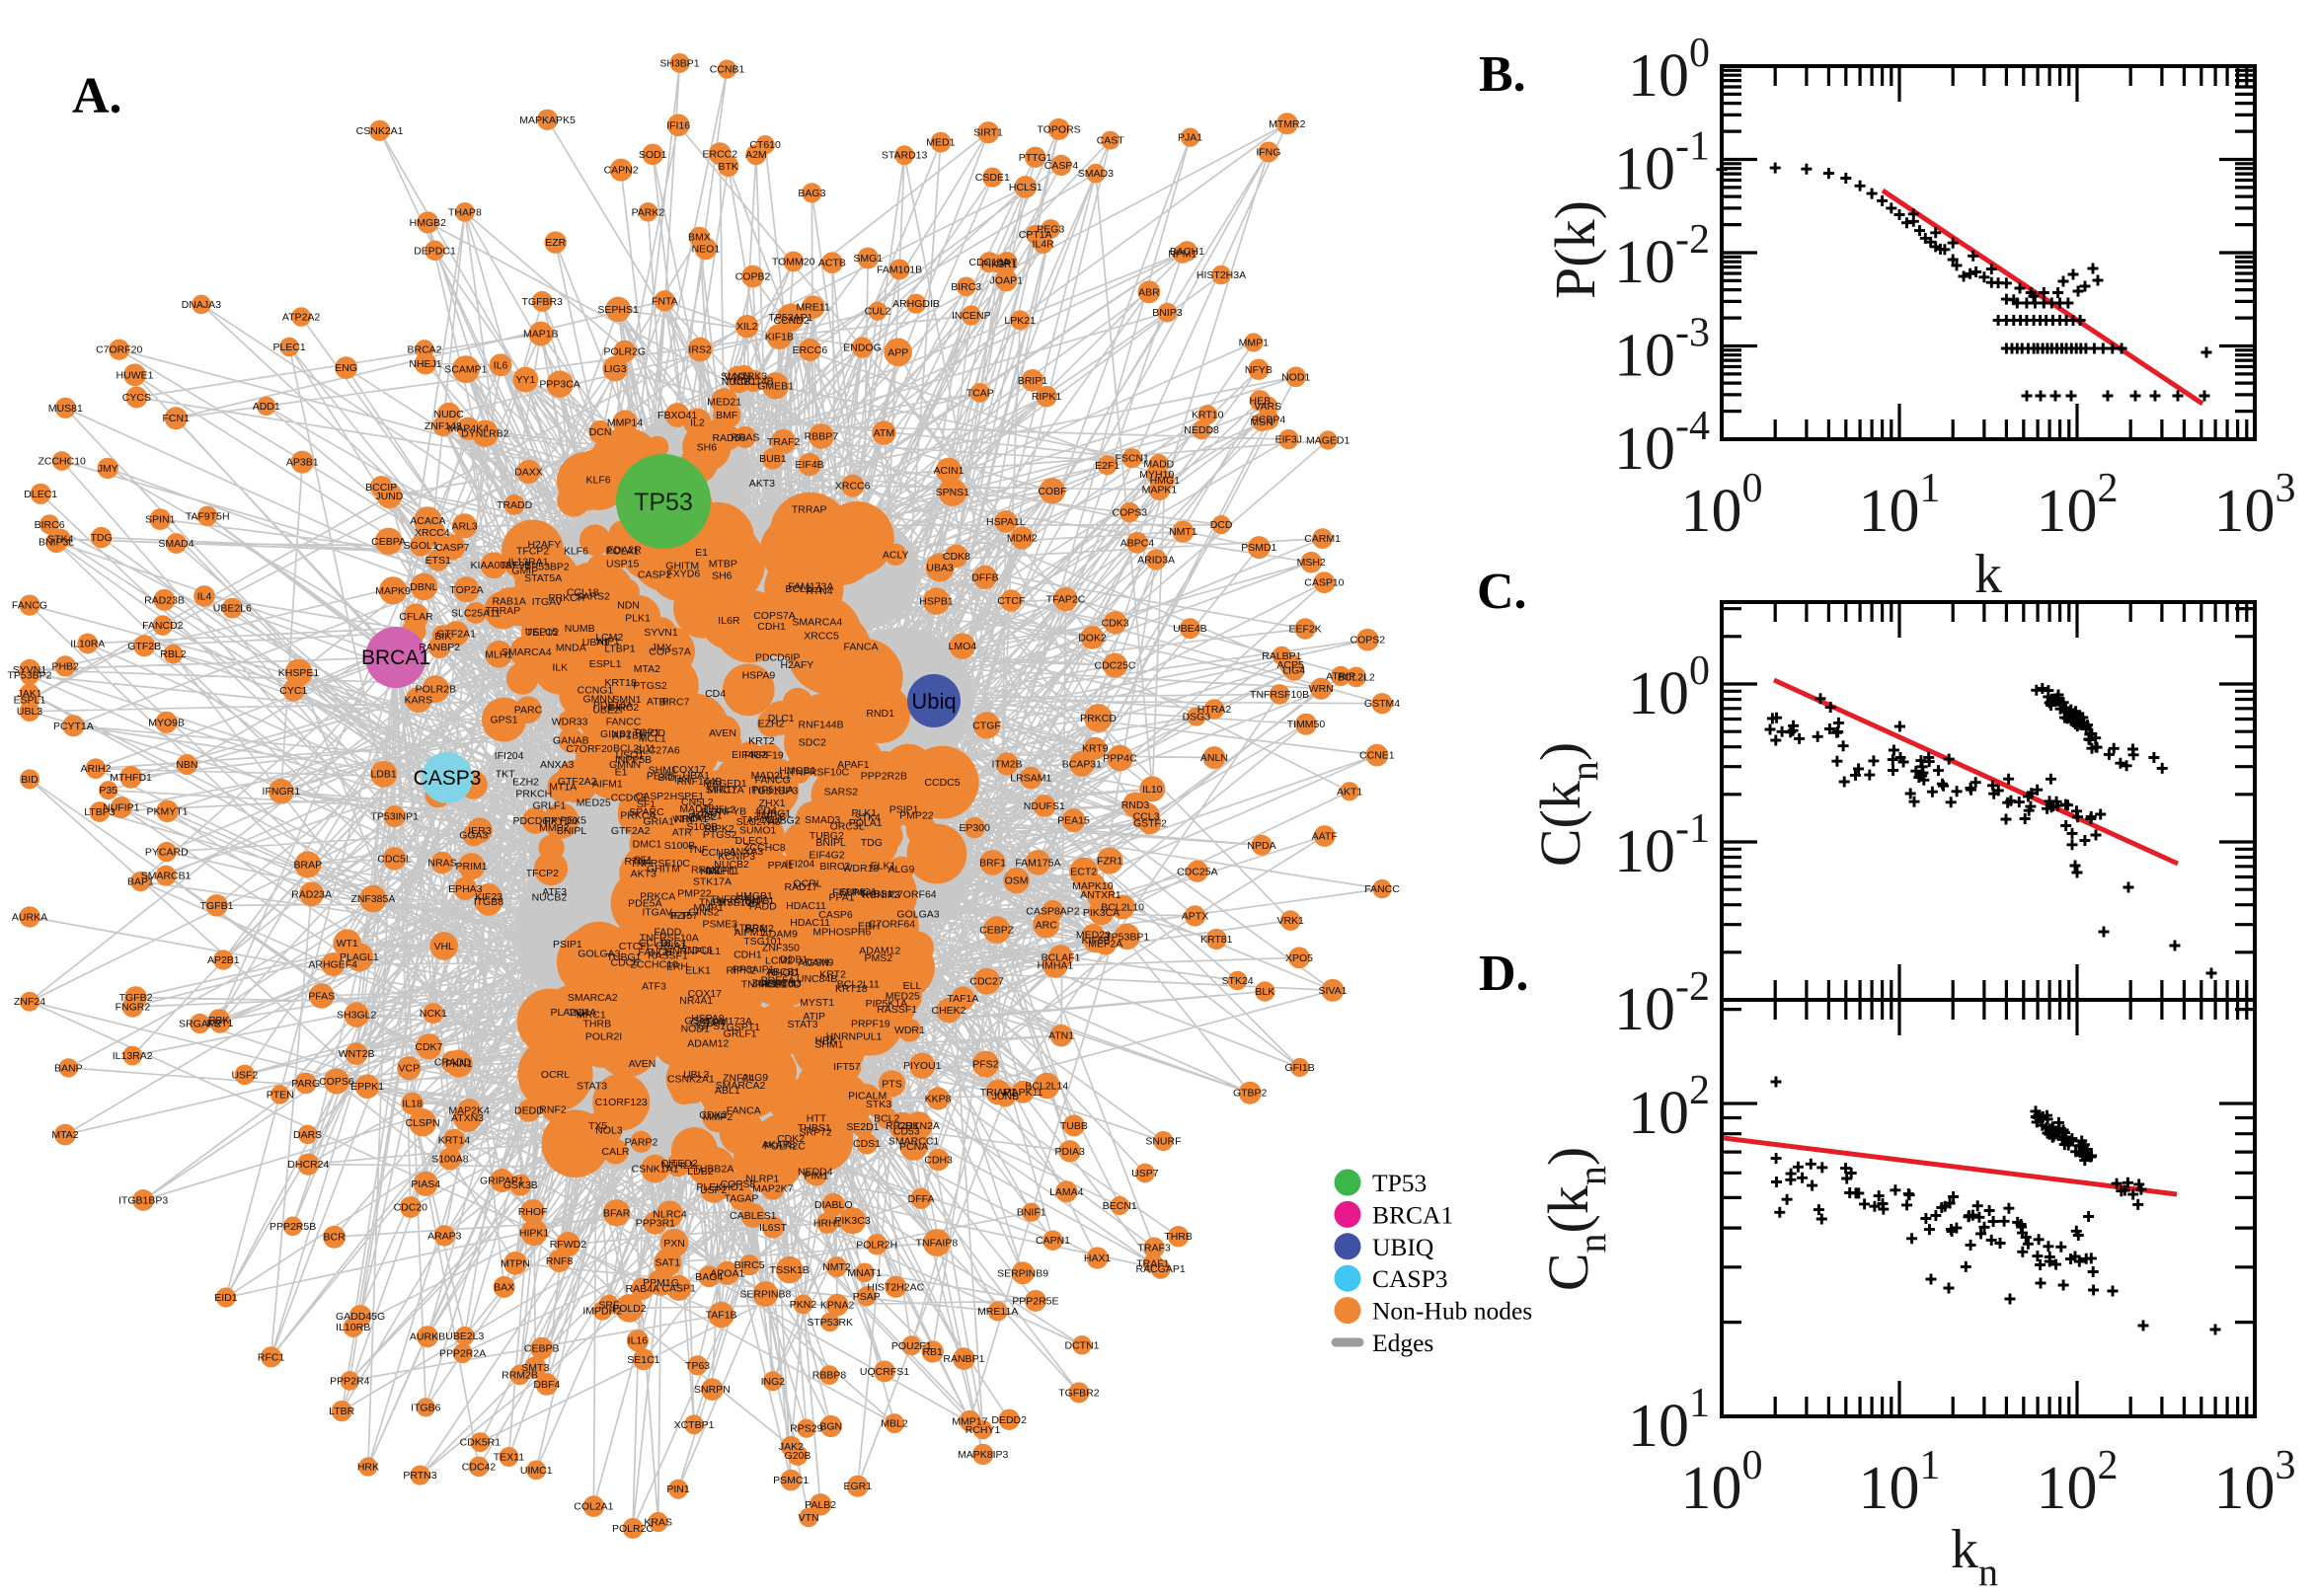  I want to click on svg-text: IL6, so click(501, 365).